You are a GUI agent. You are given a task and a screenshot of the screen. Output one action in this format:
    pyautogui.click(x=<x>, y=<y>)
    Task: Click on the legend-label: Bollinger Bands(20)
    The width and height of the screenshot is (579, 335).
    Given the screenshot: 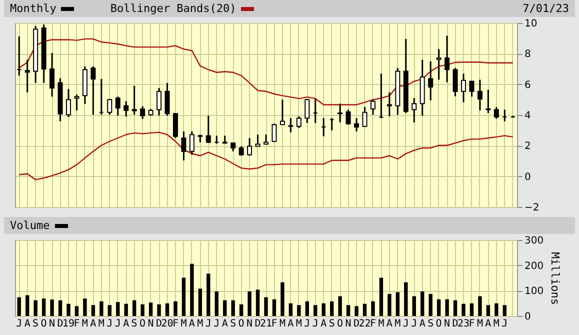 What is the action you would take?
    pyautogui.click(x=173, y=9)
    